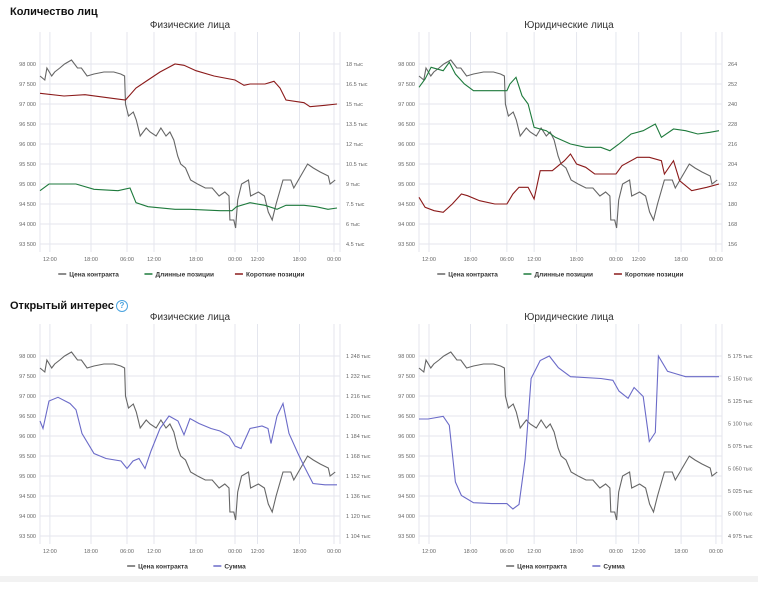  Describe the element at coordinates (355, 245) in the screenshot. I see `right-tick-label: 4.5 тыс` at that location.